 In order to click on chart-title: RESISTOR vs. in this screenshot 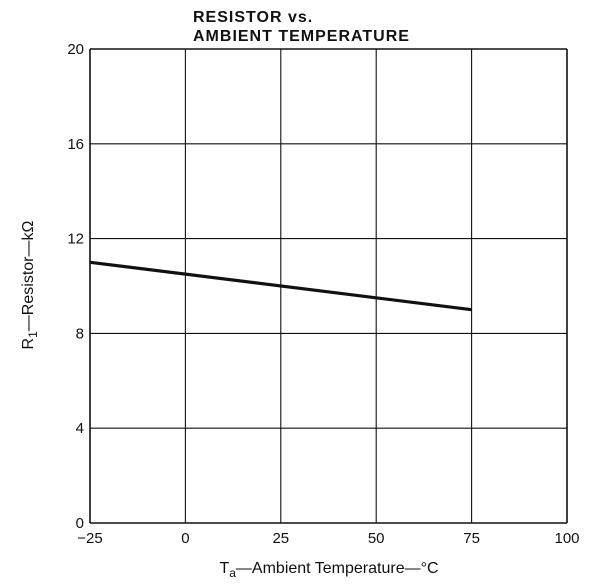, I will do `click(253, 17)`.